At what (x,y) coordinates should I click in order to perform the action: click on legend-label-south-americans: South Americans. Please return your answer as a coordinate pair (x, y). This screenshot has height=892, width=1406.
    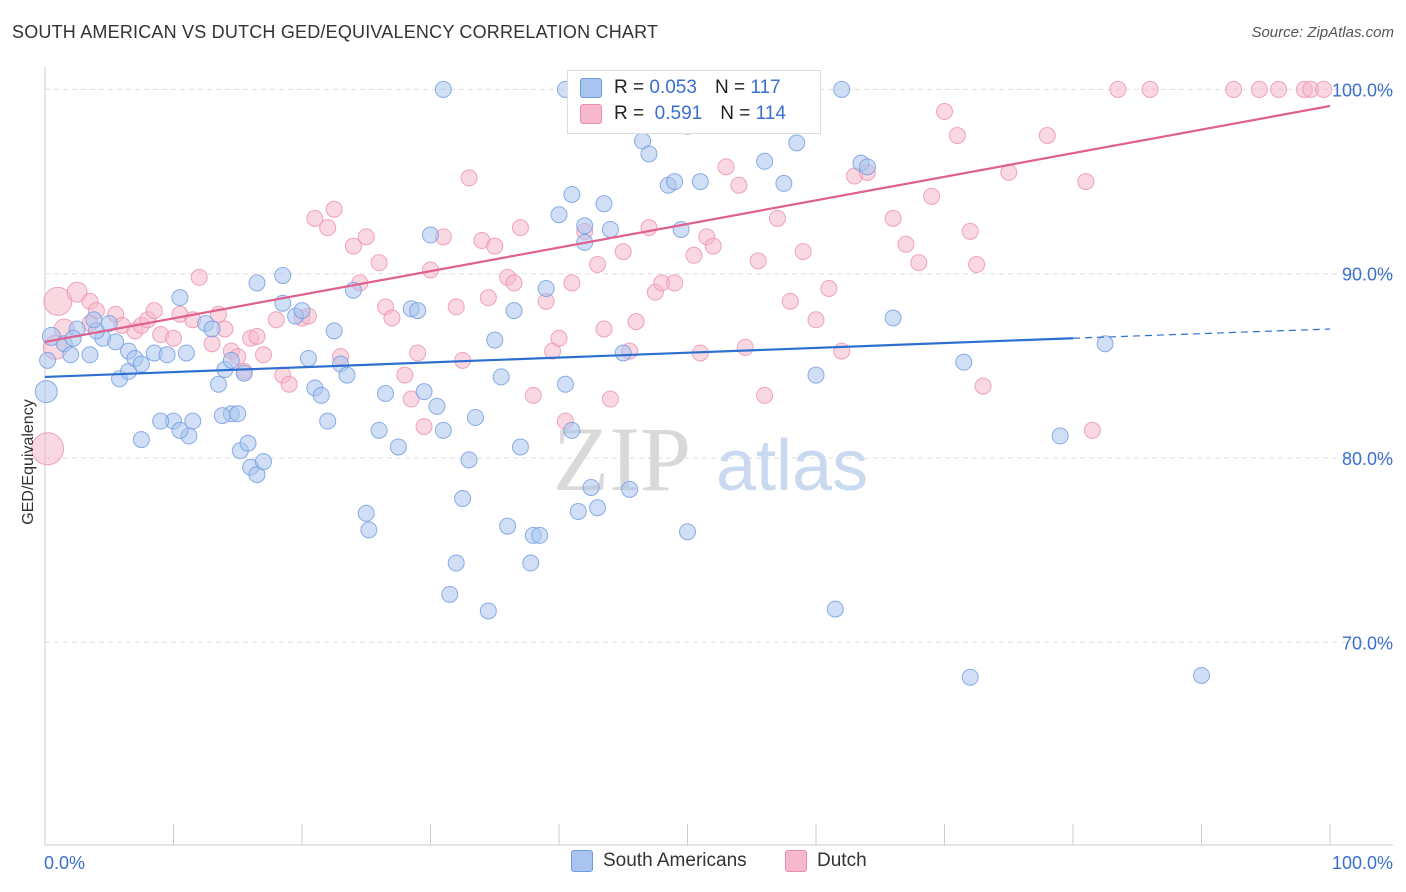
    Looking at the image, I should click on (675, 860).